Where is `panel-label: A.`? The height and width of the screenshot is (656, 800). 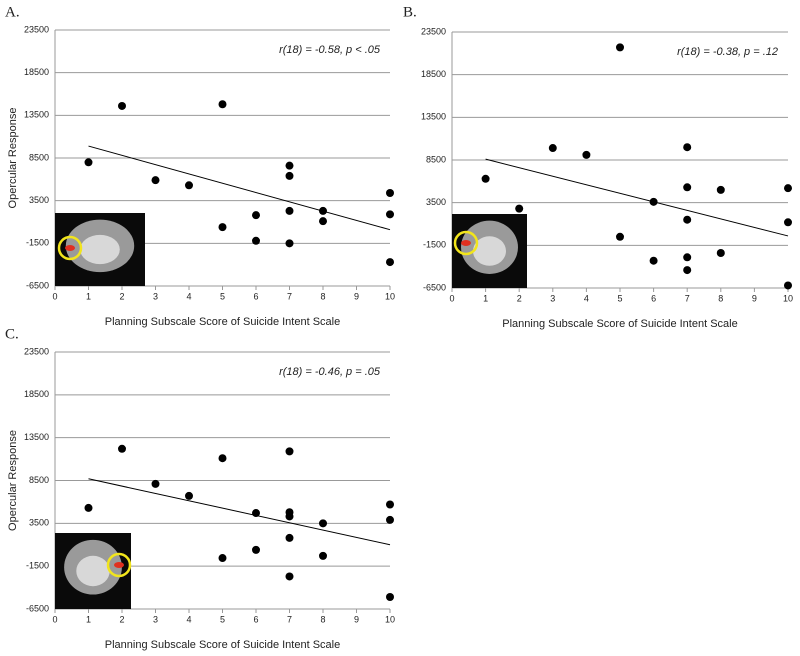
panel-label: A. is located at coordinates (12, 12).